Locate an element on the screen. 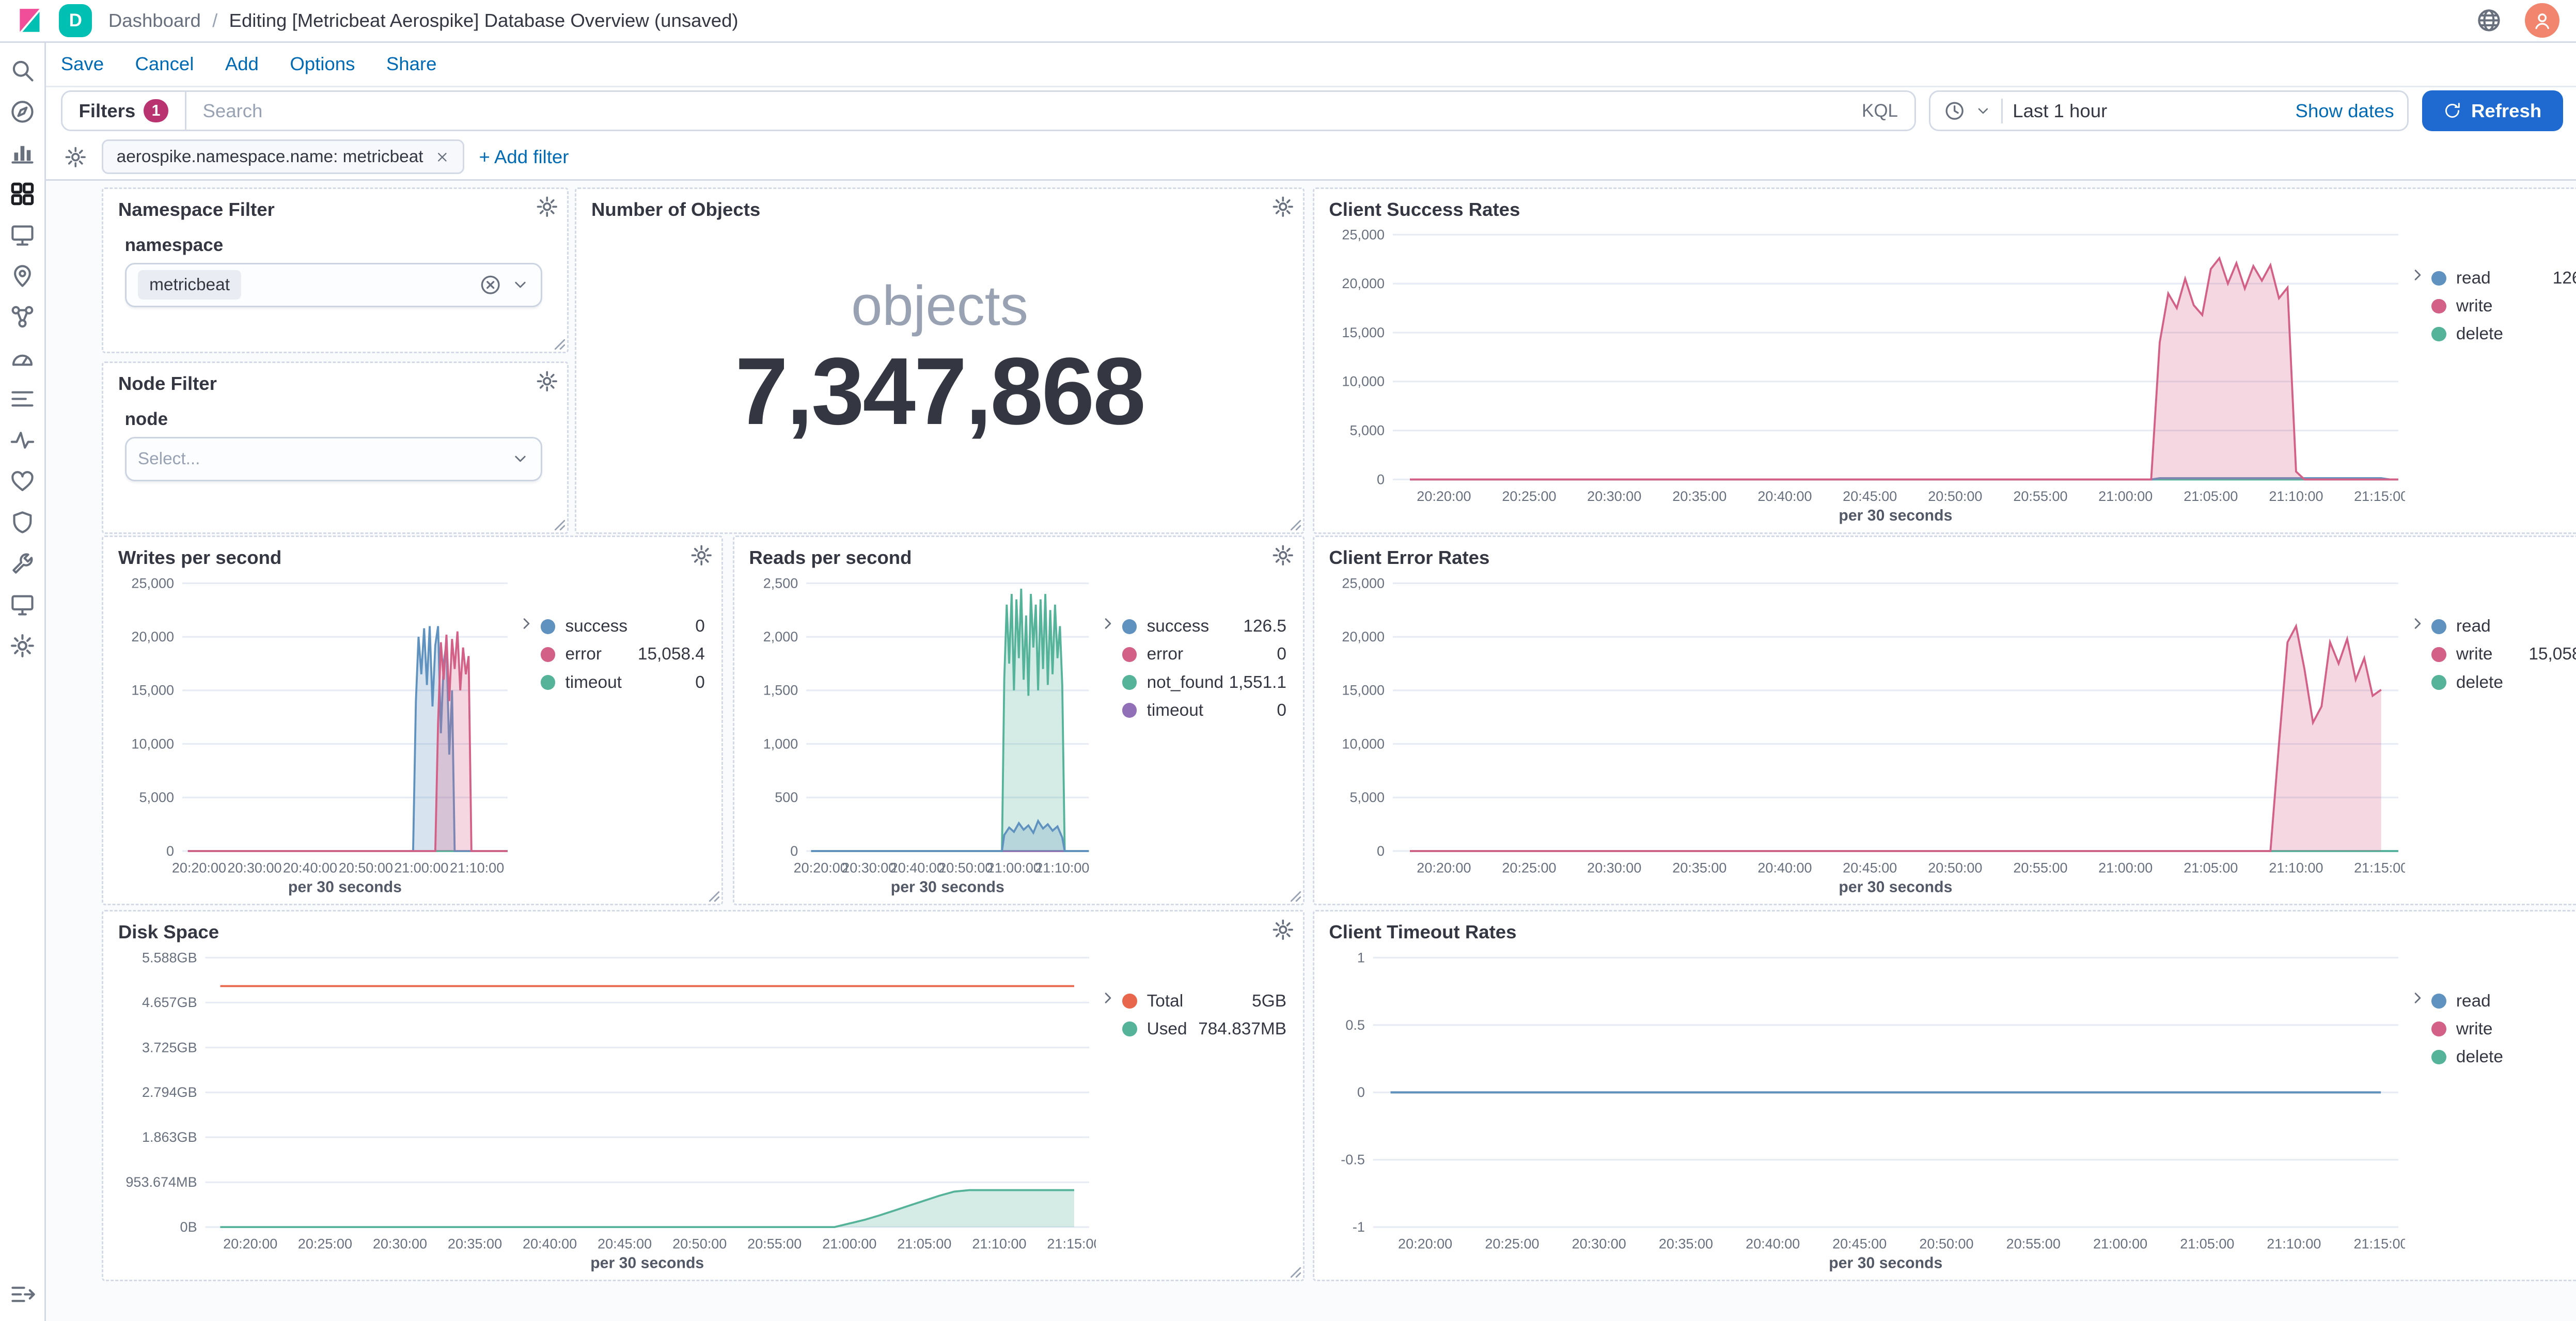 The image size is (2576, 1321). legend-item-success: success 126.5 is located at coordinates (1204, 626).